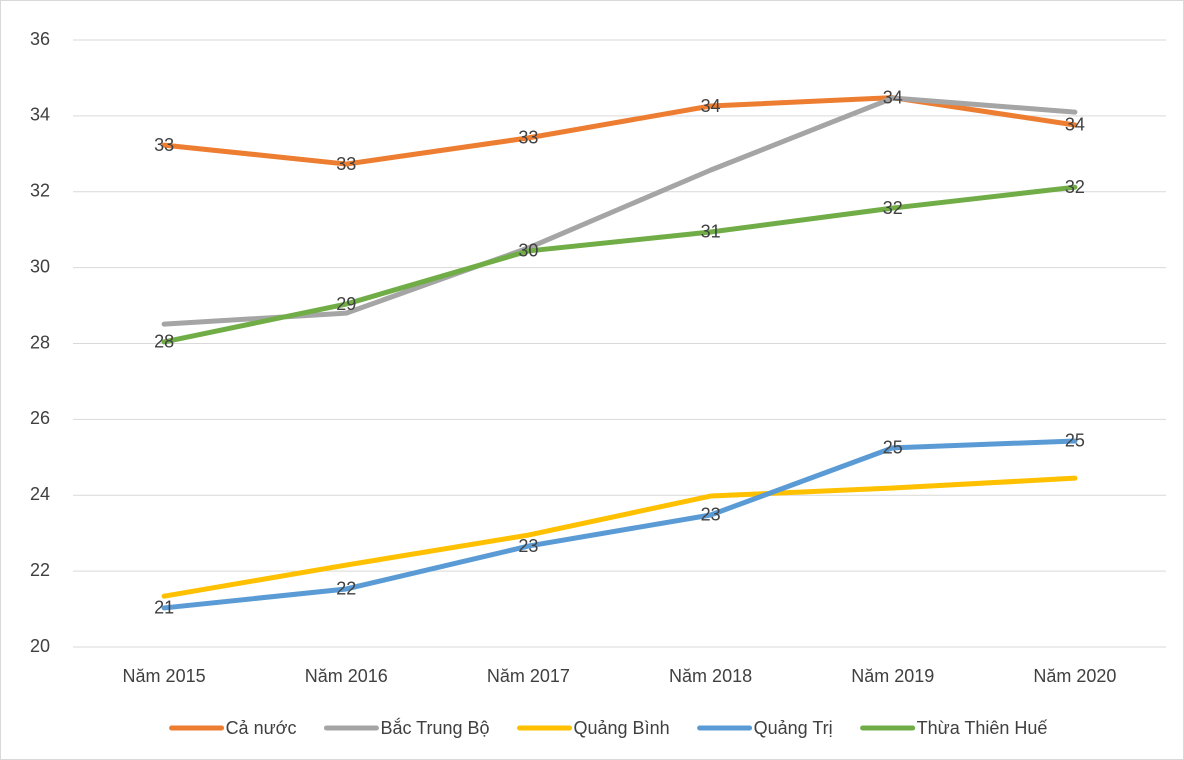 The image size is (1184, 760). What do you see at coordinates (40, 418) in the screenshot?
I see `y-tick-label: 26` at bounding box center [40, 418].